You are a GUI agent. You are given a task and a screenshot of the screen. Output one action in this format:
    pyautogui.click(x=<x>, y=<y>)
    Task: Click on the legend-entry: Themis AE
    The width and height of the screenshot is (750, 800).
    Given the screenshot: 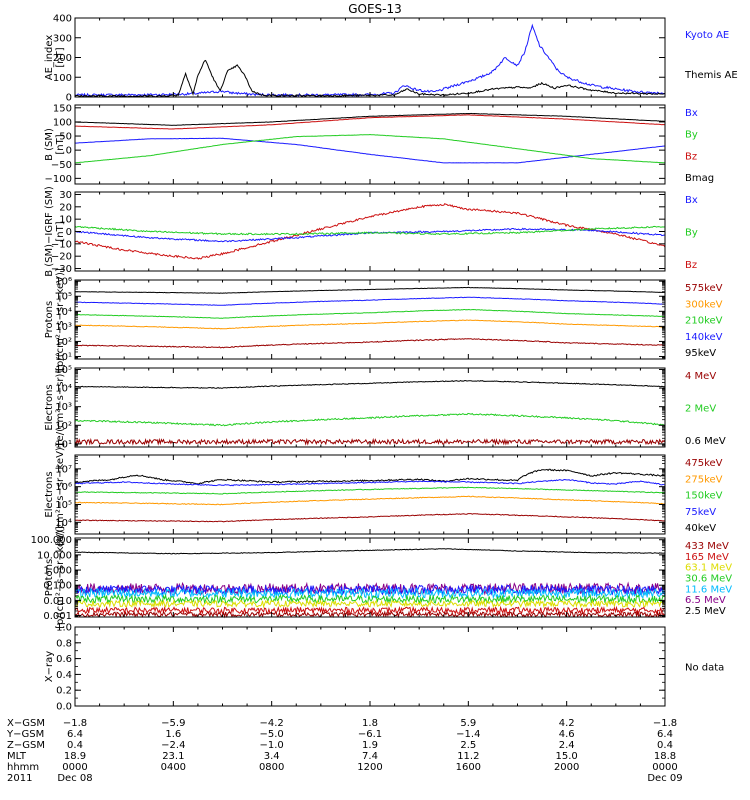 What is the action you would take?
    pyautogui.click(x=711, y=75)
    